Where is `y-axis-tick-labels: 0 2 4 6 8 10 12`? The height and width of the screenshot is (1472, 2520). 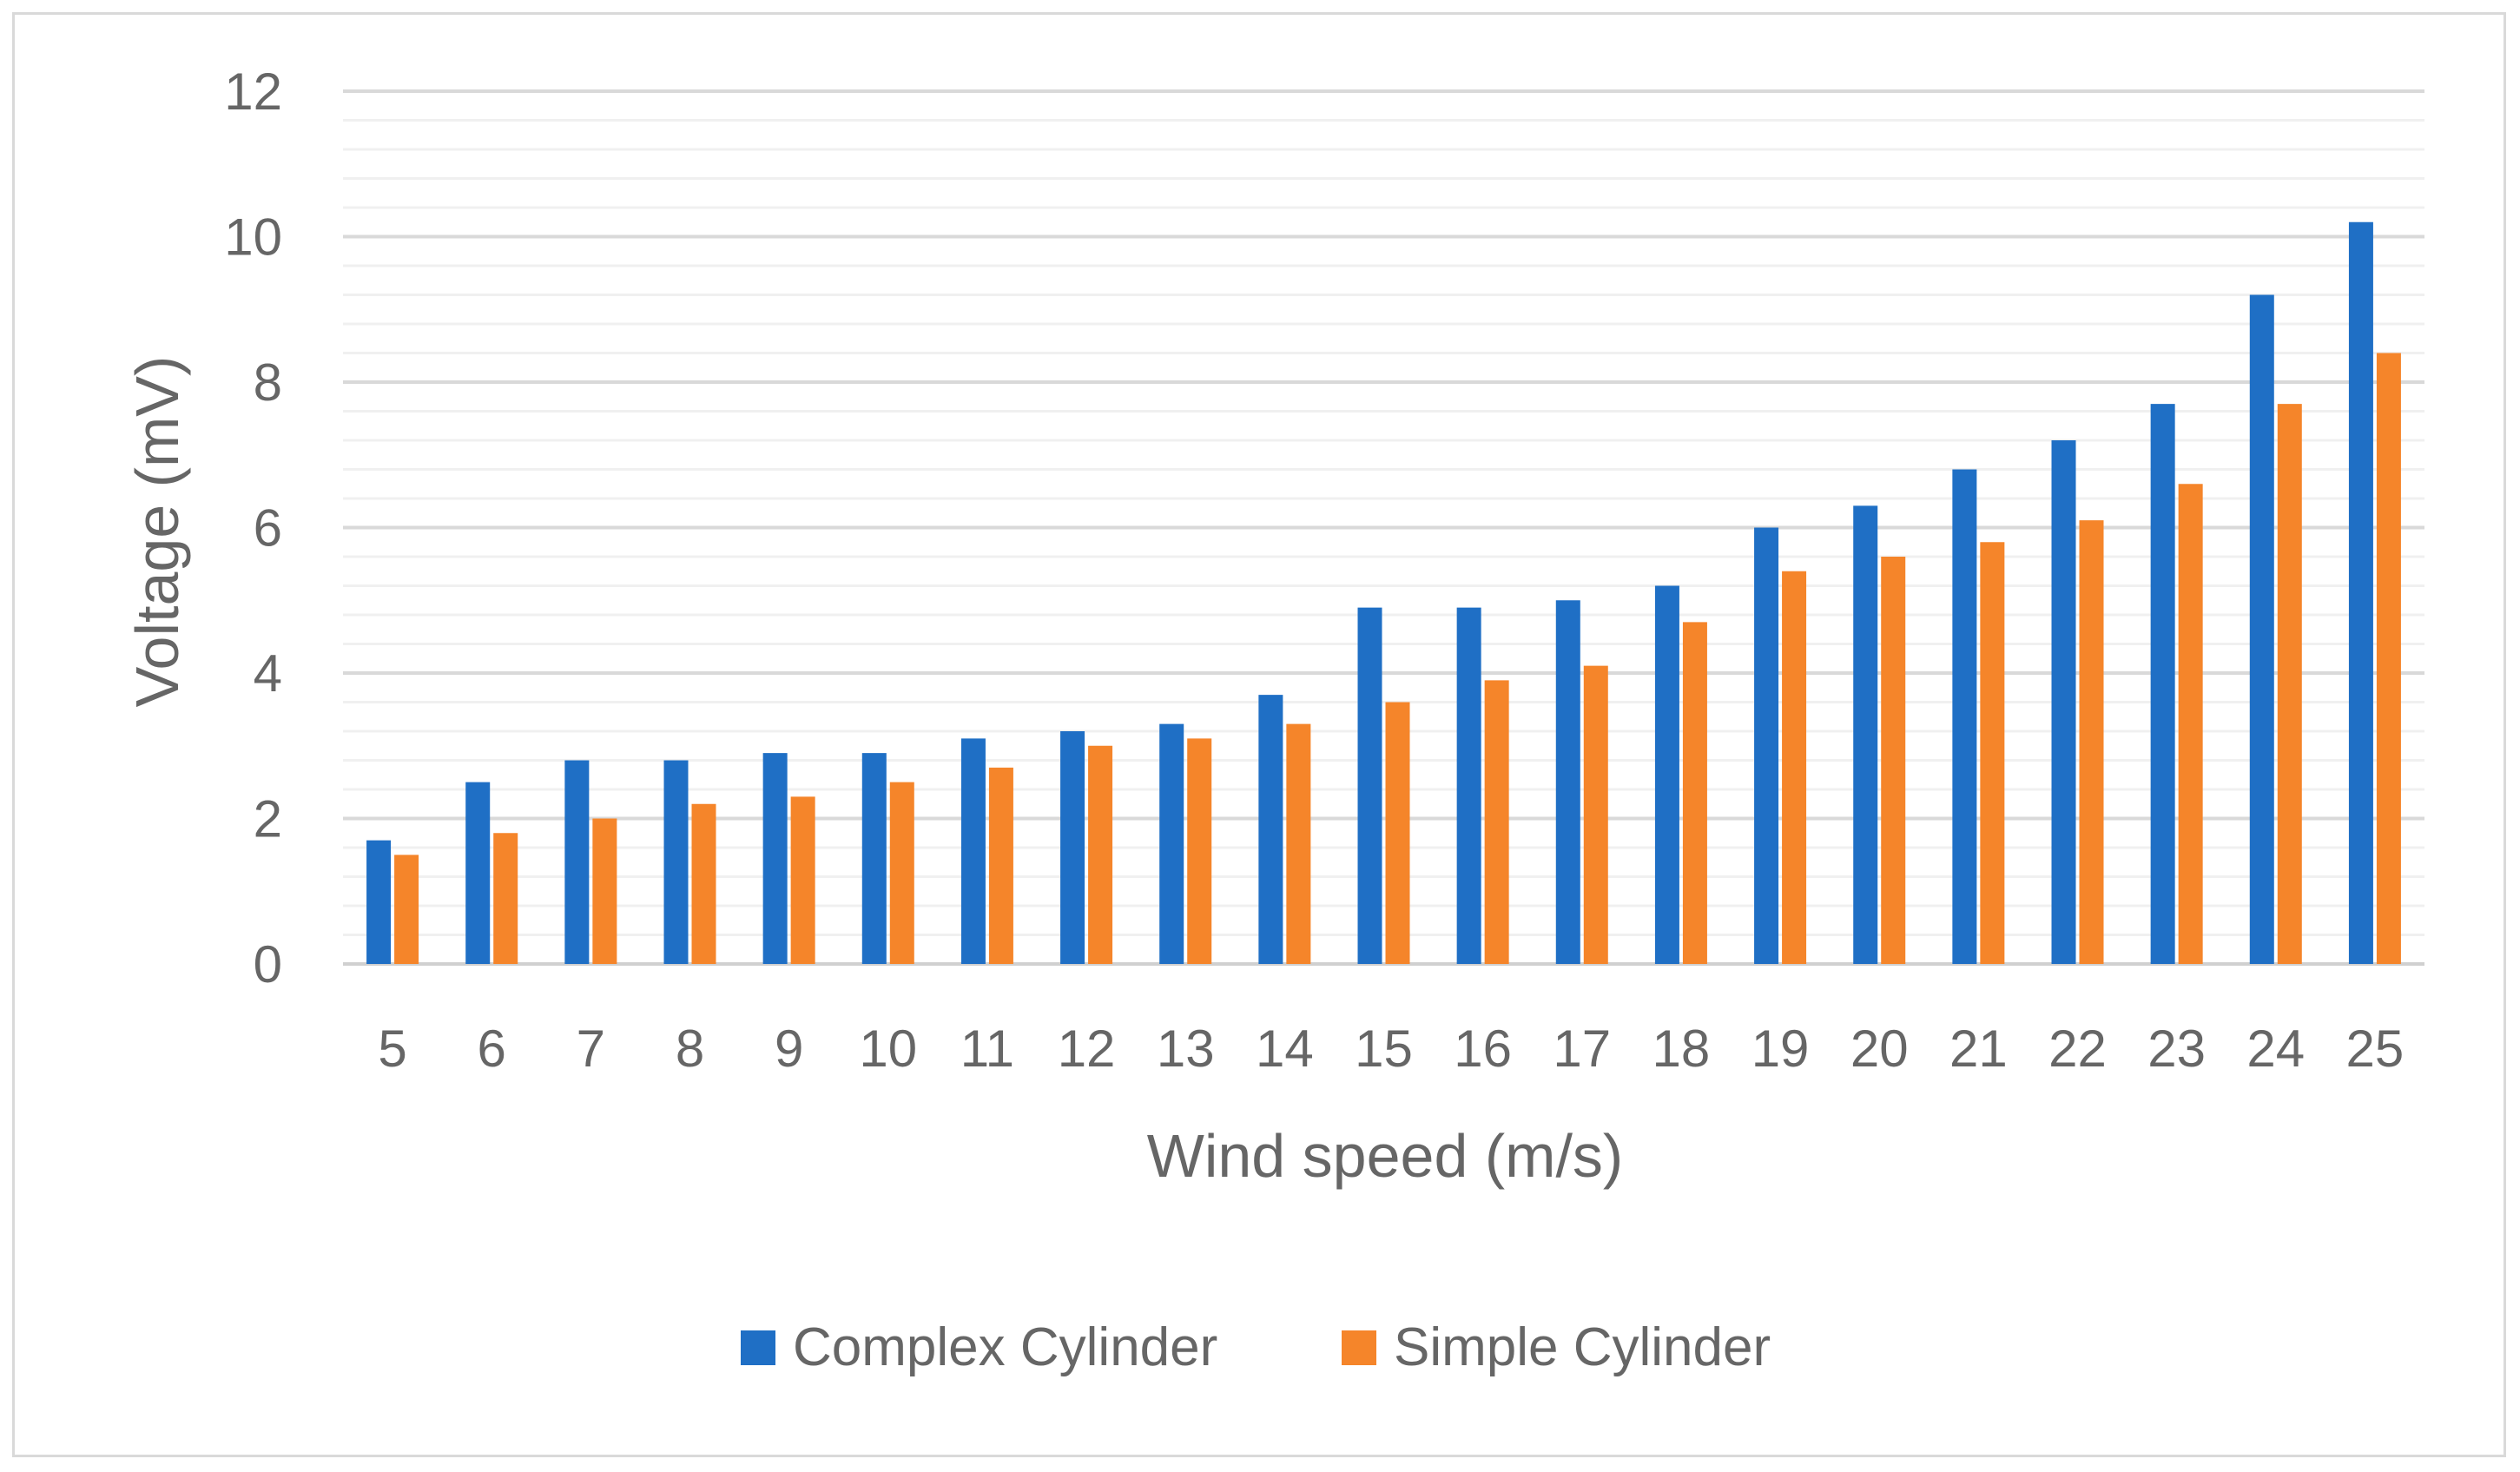 y-axis-tick-labels: 0 2 4 6 8 10 12 is located at coordinates (253, 528).